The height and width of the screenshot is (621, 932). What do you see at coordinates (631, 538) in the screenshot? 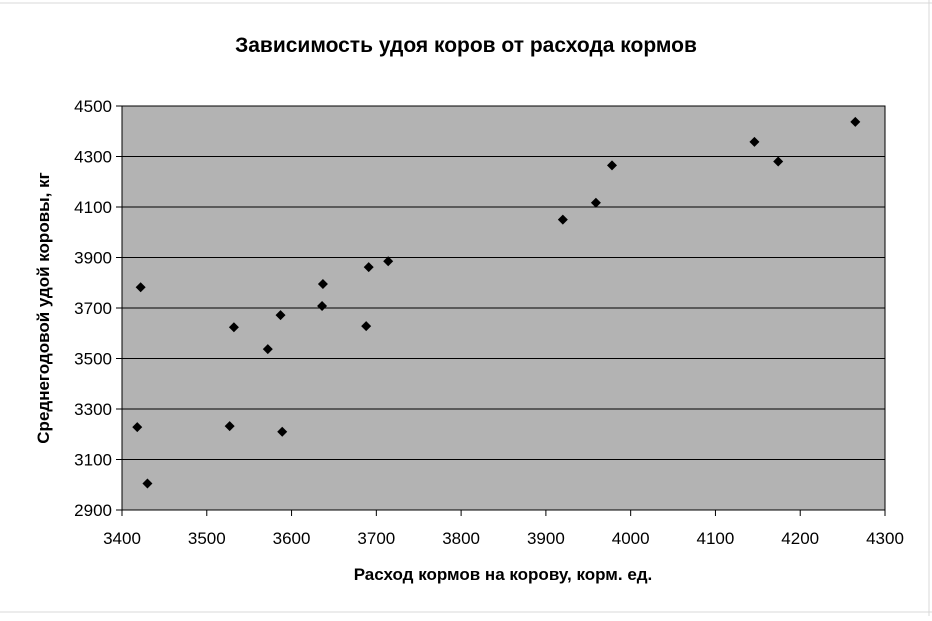
I see `x-tick-label: 4000` at bounding box center [631, 538].